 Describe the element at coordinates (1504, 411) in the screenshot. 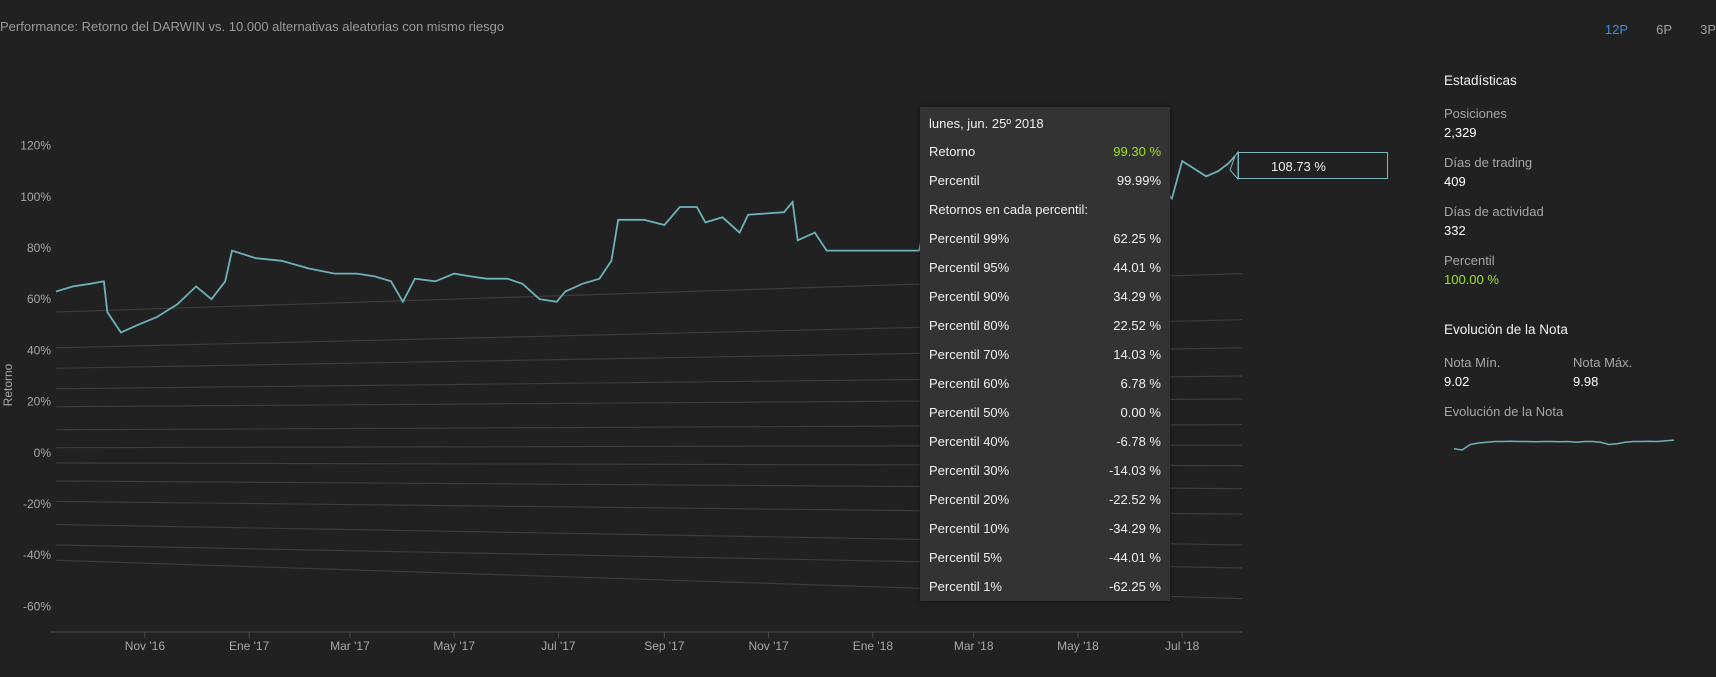

I see `nota-chart-label: Evolución de la Nota` at that location.